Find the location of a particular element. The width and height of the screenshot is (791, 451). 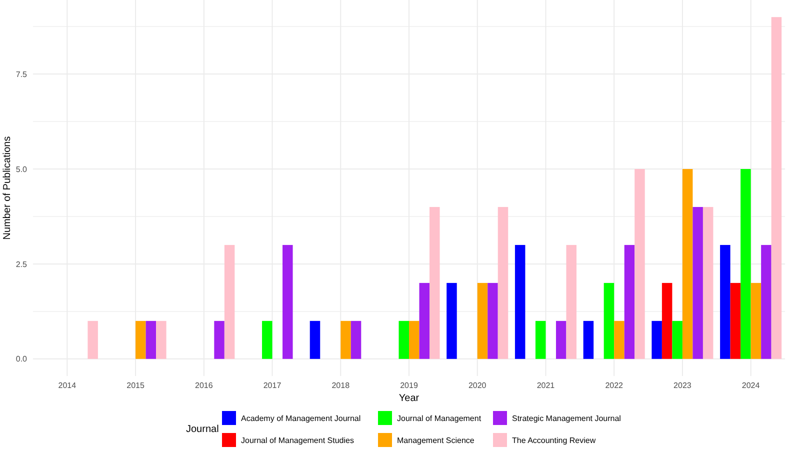

y-tick-label: 7.5 is located at coordinates (22, 74).